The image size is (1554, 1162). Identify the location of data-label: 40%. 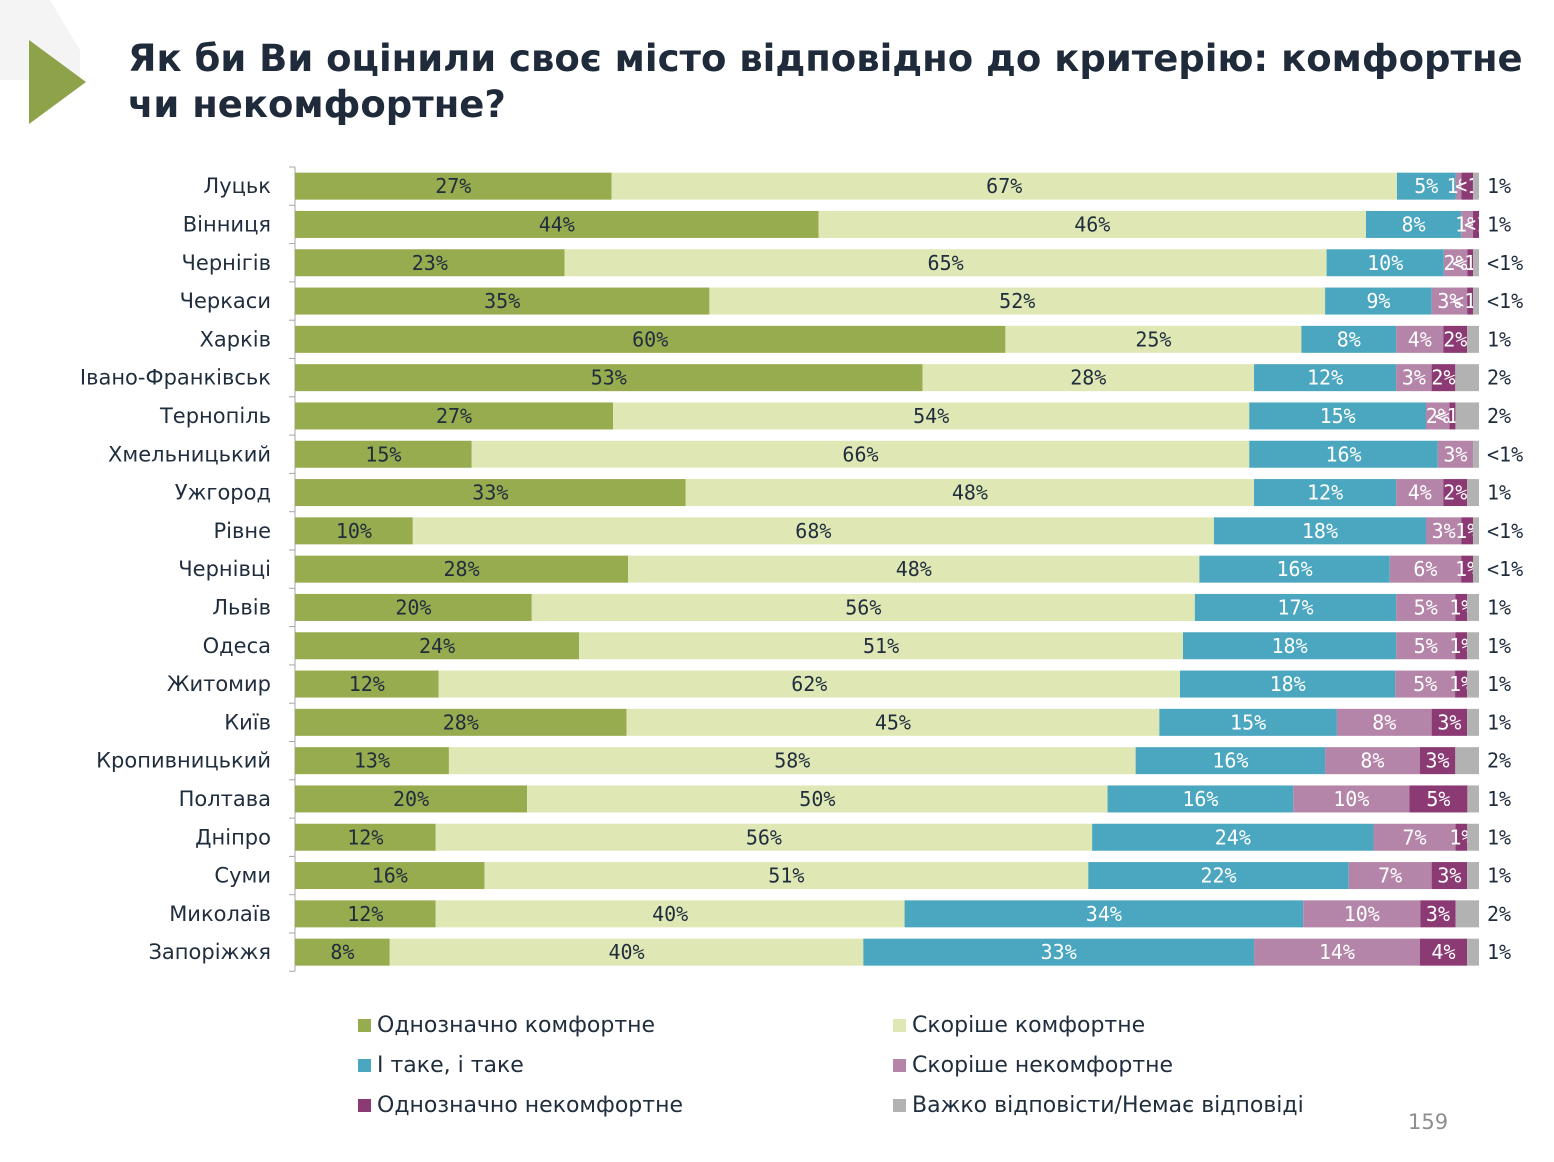
(626, 952).